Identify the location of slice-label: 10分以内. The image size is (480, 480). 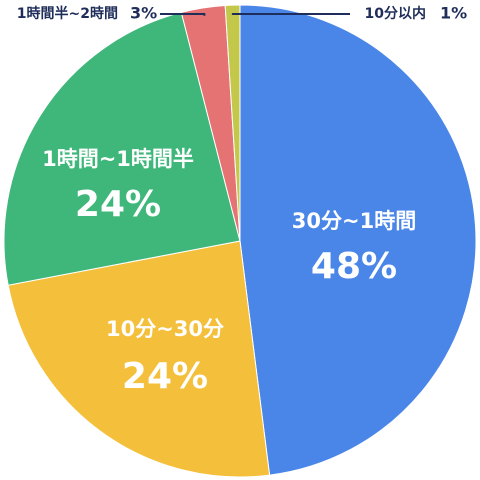
(395, 13).